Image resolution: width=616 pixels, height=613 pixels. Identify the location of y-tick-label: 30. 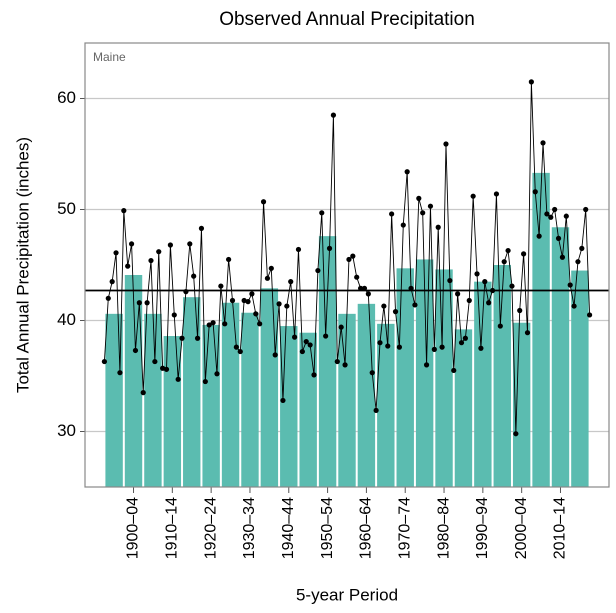
(66, 430).